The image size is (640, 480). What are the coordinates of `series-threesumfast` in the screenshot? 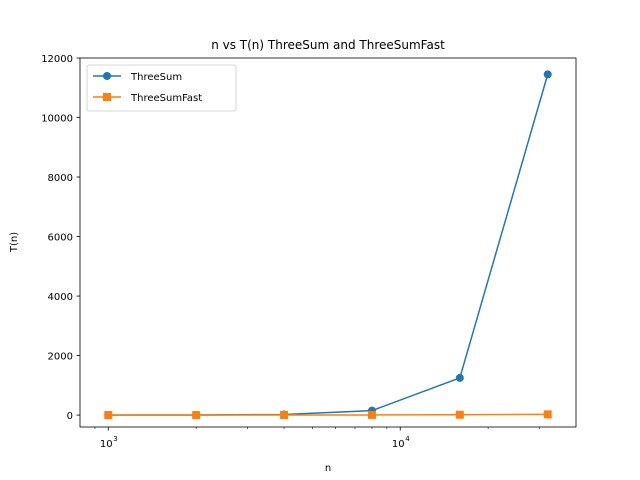 It's located at (328, 415).